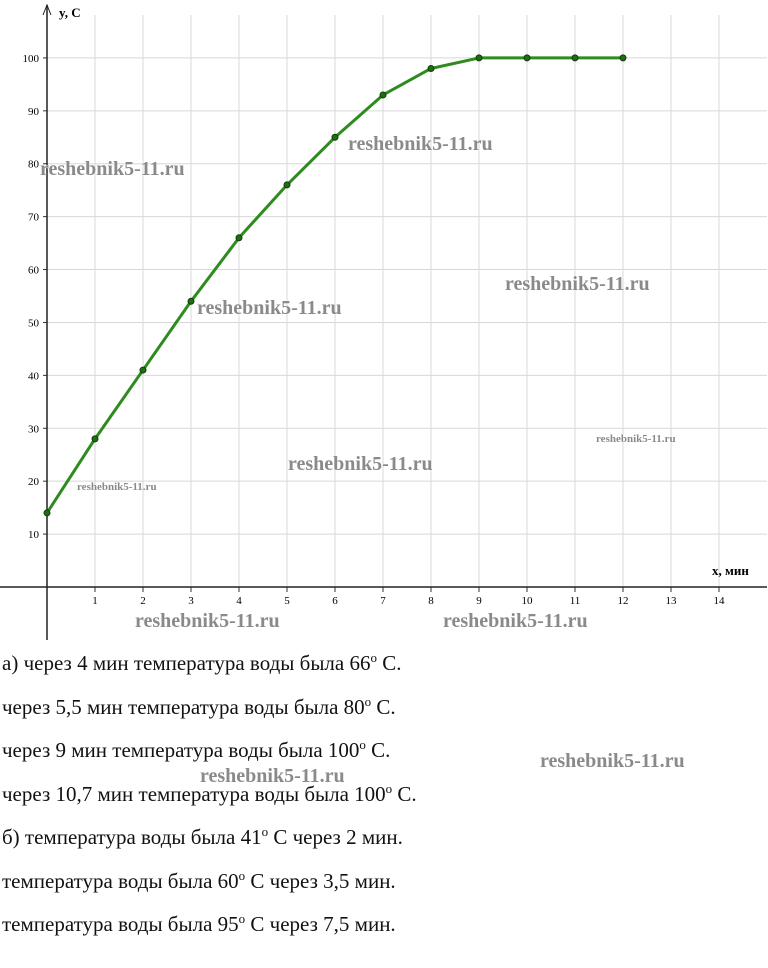 This screenshot has width=768, height=968. What do you see at coordinates (34, 112) in the screenshot?
I see `y-tick-label: 90` at bounding box center [34, 112].